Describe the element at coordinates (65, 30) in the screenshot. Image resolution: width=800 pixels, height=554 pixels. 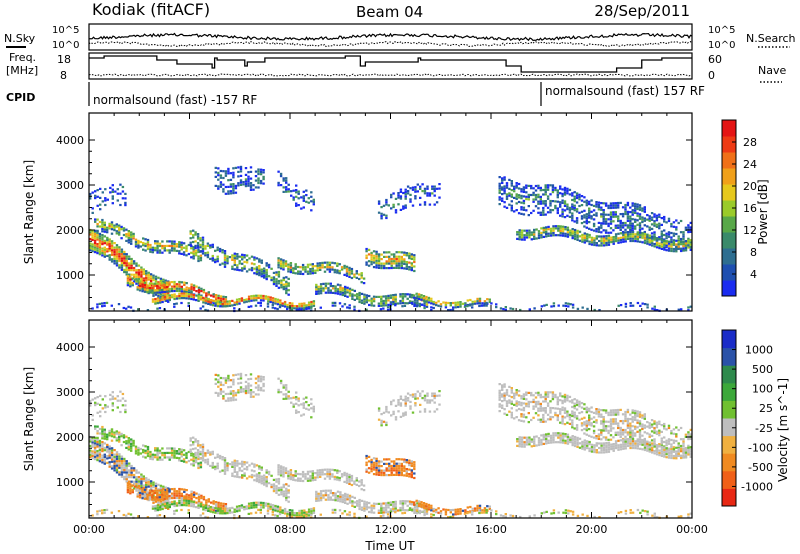
I see `nsky-tick-top: 10^5` at that location.